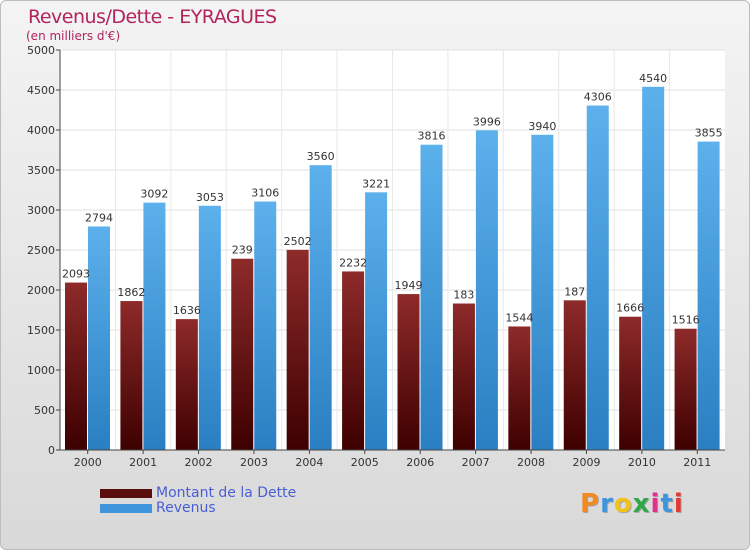  I want to click on bar-debt-label: 1862, so click(131, 292).